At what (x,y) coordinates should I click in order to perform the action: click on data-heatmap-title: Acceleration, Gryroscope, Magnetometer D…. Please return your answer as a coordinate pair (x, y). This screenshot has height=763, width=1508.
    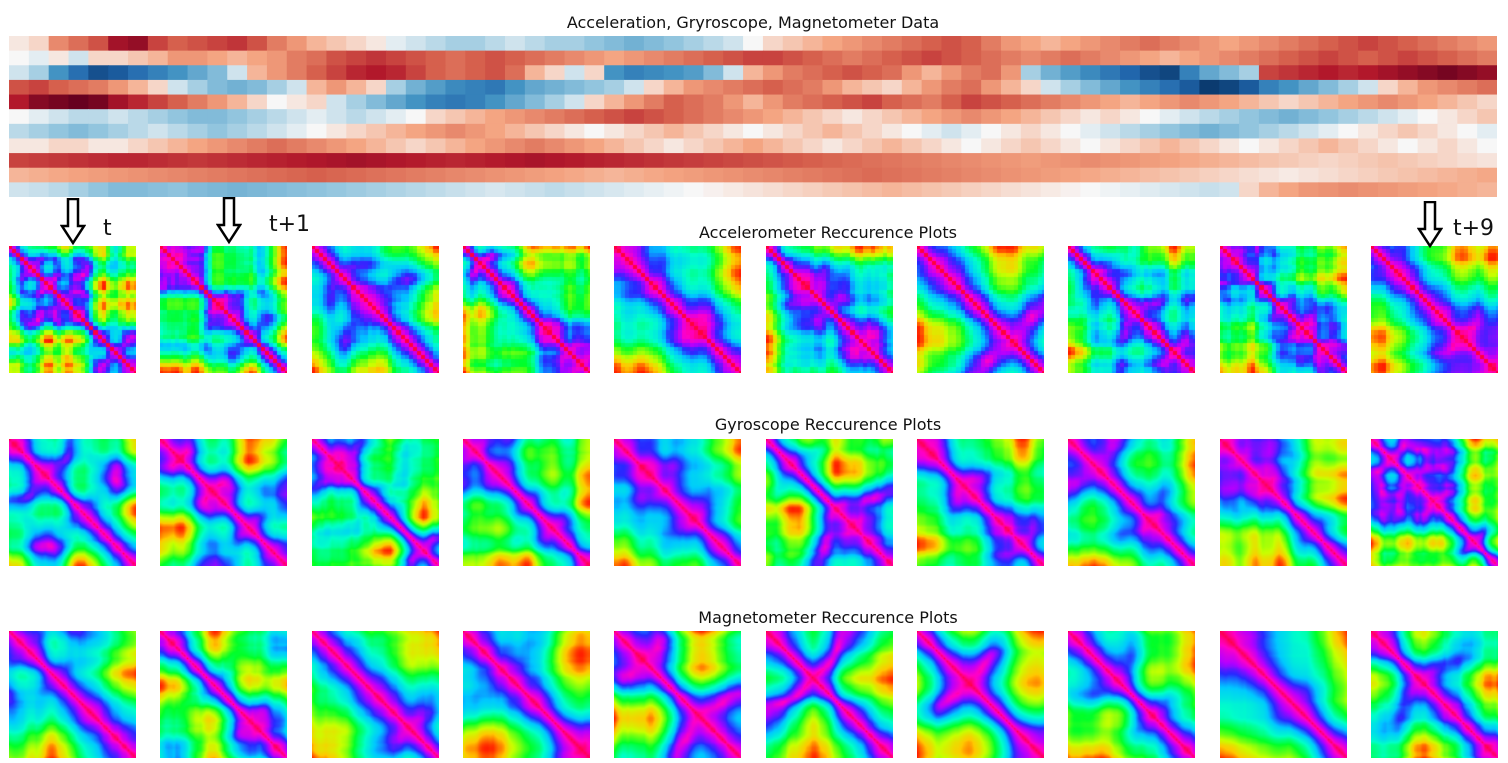
    Looking at the image, I should click on (753, 22).